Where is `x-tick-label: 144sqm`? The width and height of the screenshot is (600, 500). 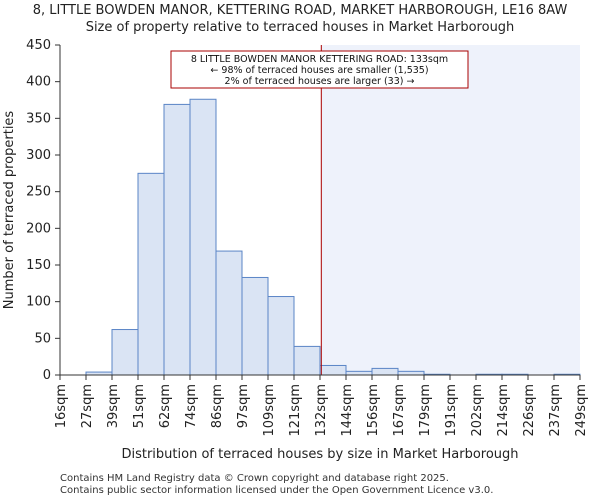 x-tick-label: 144sqm is located at coordinates (347, 410).